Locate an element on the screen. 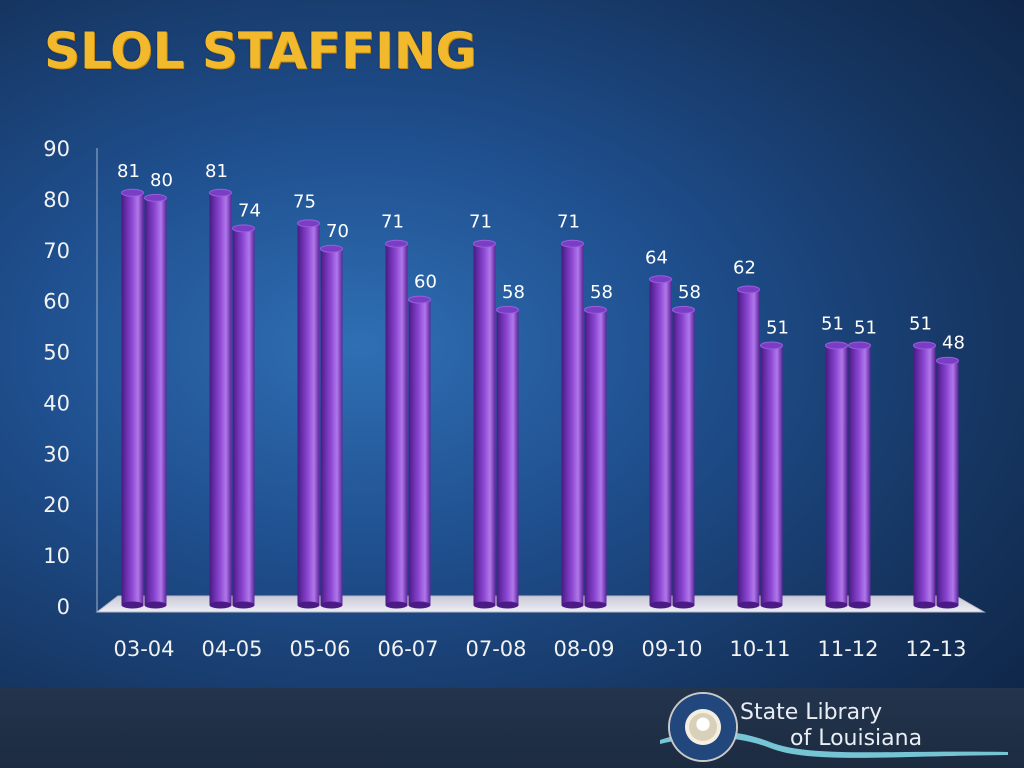  swoosh-graphic is located at coordinates (834, 744).